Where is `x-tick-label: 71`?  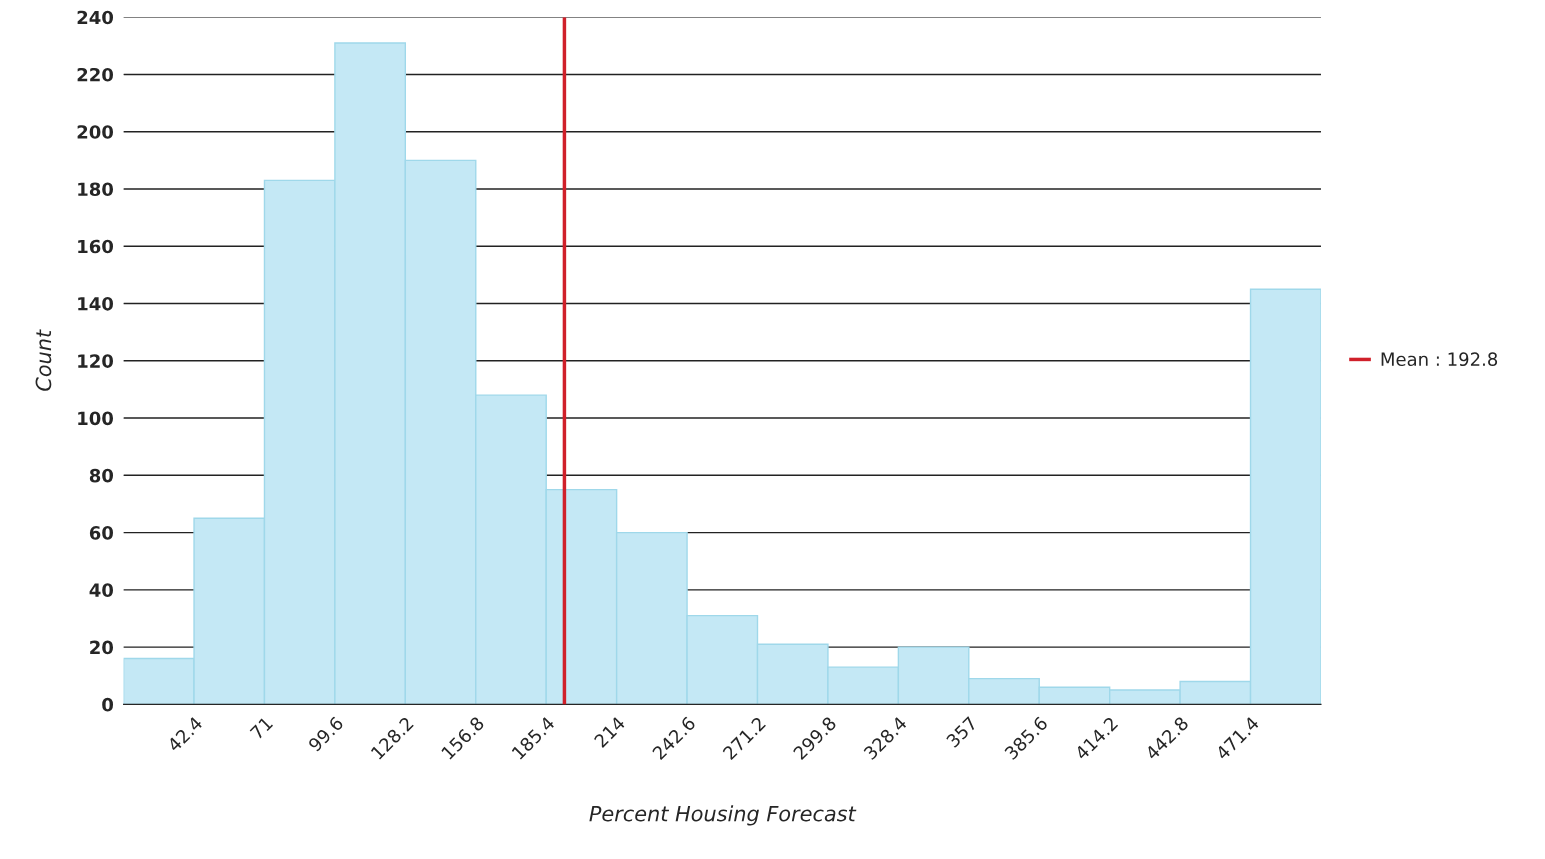
x-tick-label: 71 is located at coordinates (261, 728).